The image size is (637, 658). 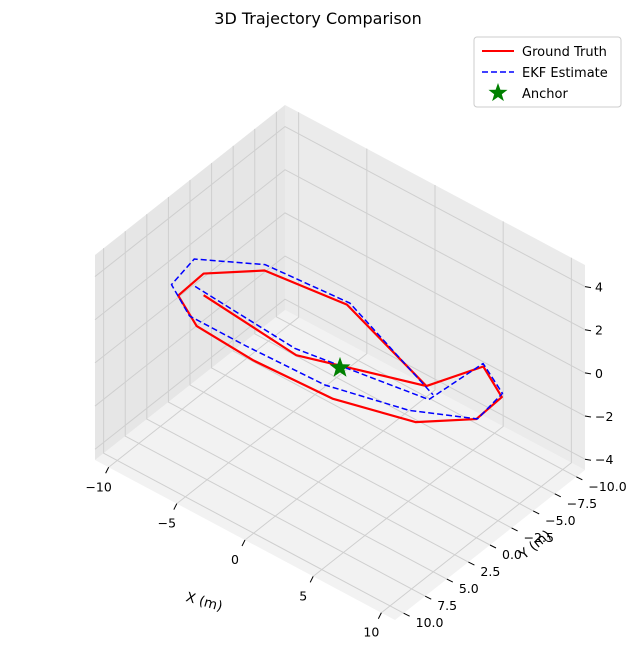 I want to click on chart-title: 3D Trajectory Comparison, so click(x=317, y=18).